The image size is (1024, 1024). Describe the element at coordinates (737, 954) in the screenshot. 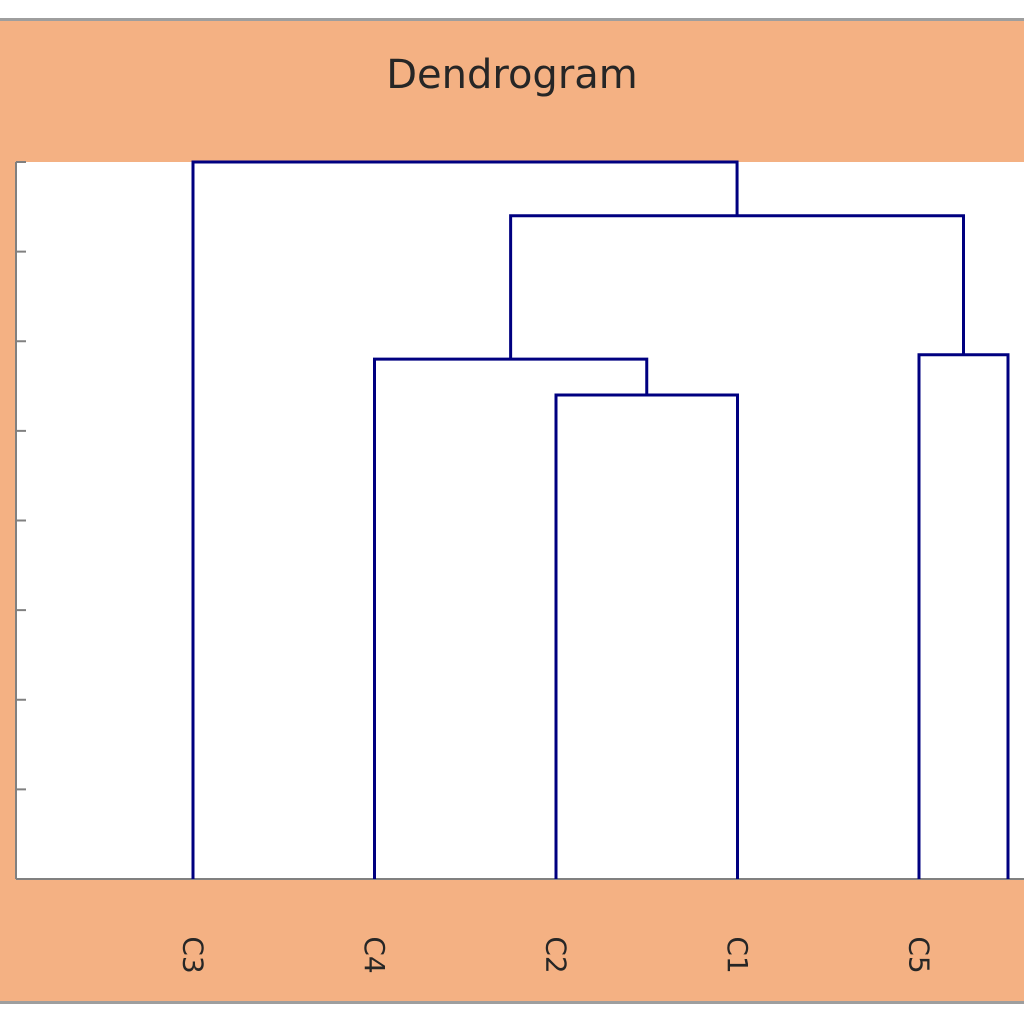

I see `leaf-label: C1` at that location.